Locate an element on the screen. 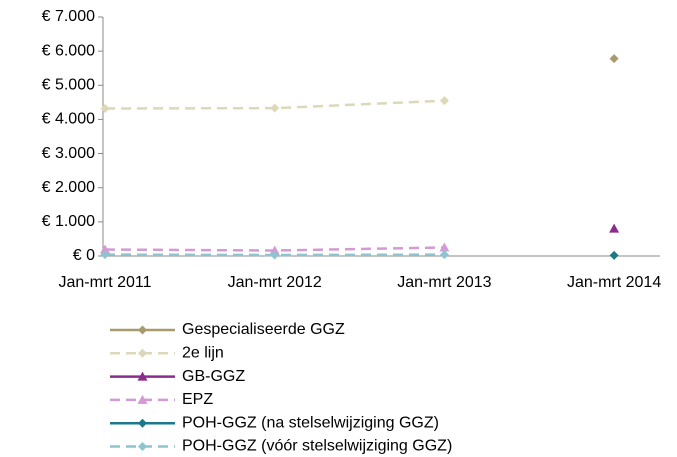 The image size is (677, 457). y-tick-label: € 2.000 is located at coordinates (68, 187).